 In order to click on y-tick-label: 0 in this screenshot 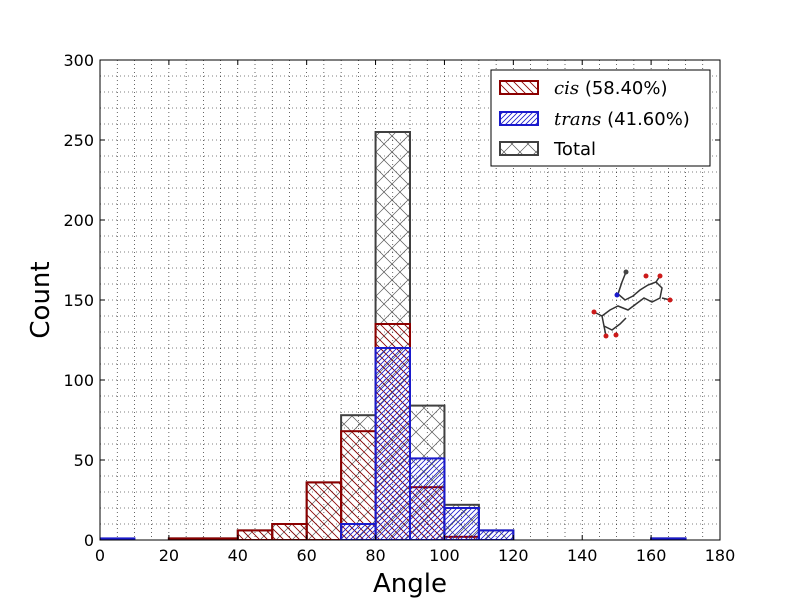, I will do `click(89, 540)`.